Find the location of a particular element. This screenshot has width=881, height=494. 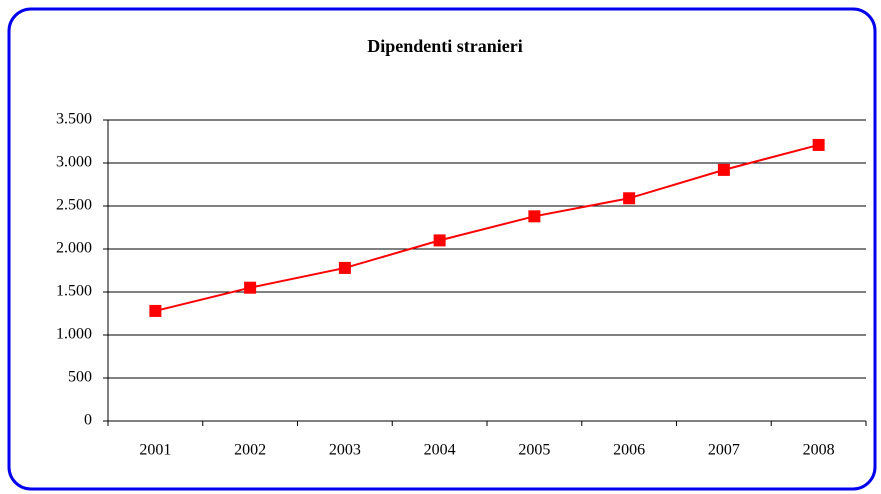

x-tick-label: 2005 is located at coordinates (534, 450).